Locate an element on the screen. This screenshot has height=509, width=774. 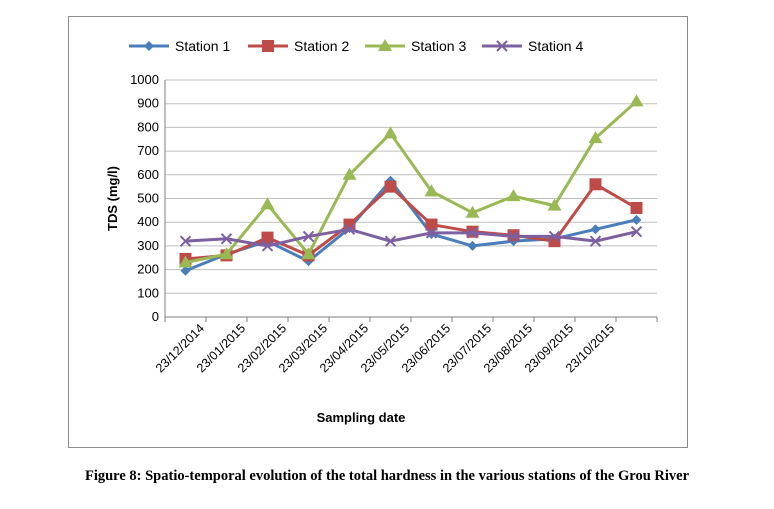
y-tick-label: 900 is located at coordinates (148, 103).